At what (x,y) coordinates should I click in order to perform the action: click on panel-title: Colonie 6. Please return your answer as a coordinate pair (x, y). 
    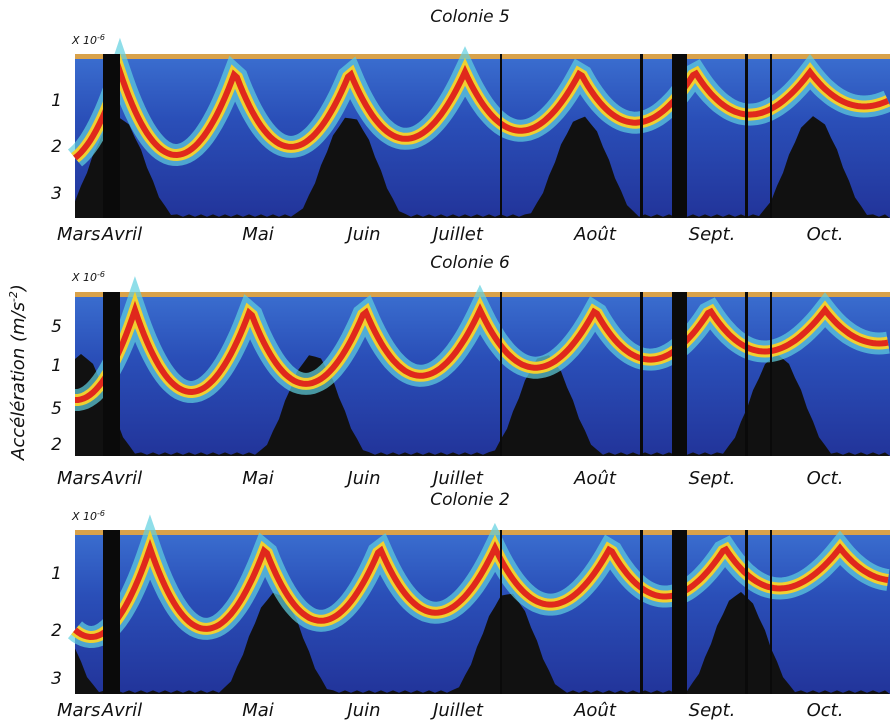
    Looking at the image, I should click on (470, 263).